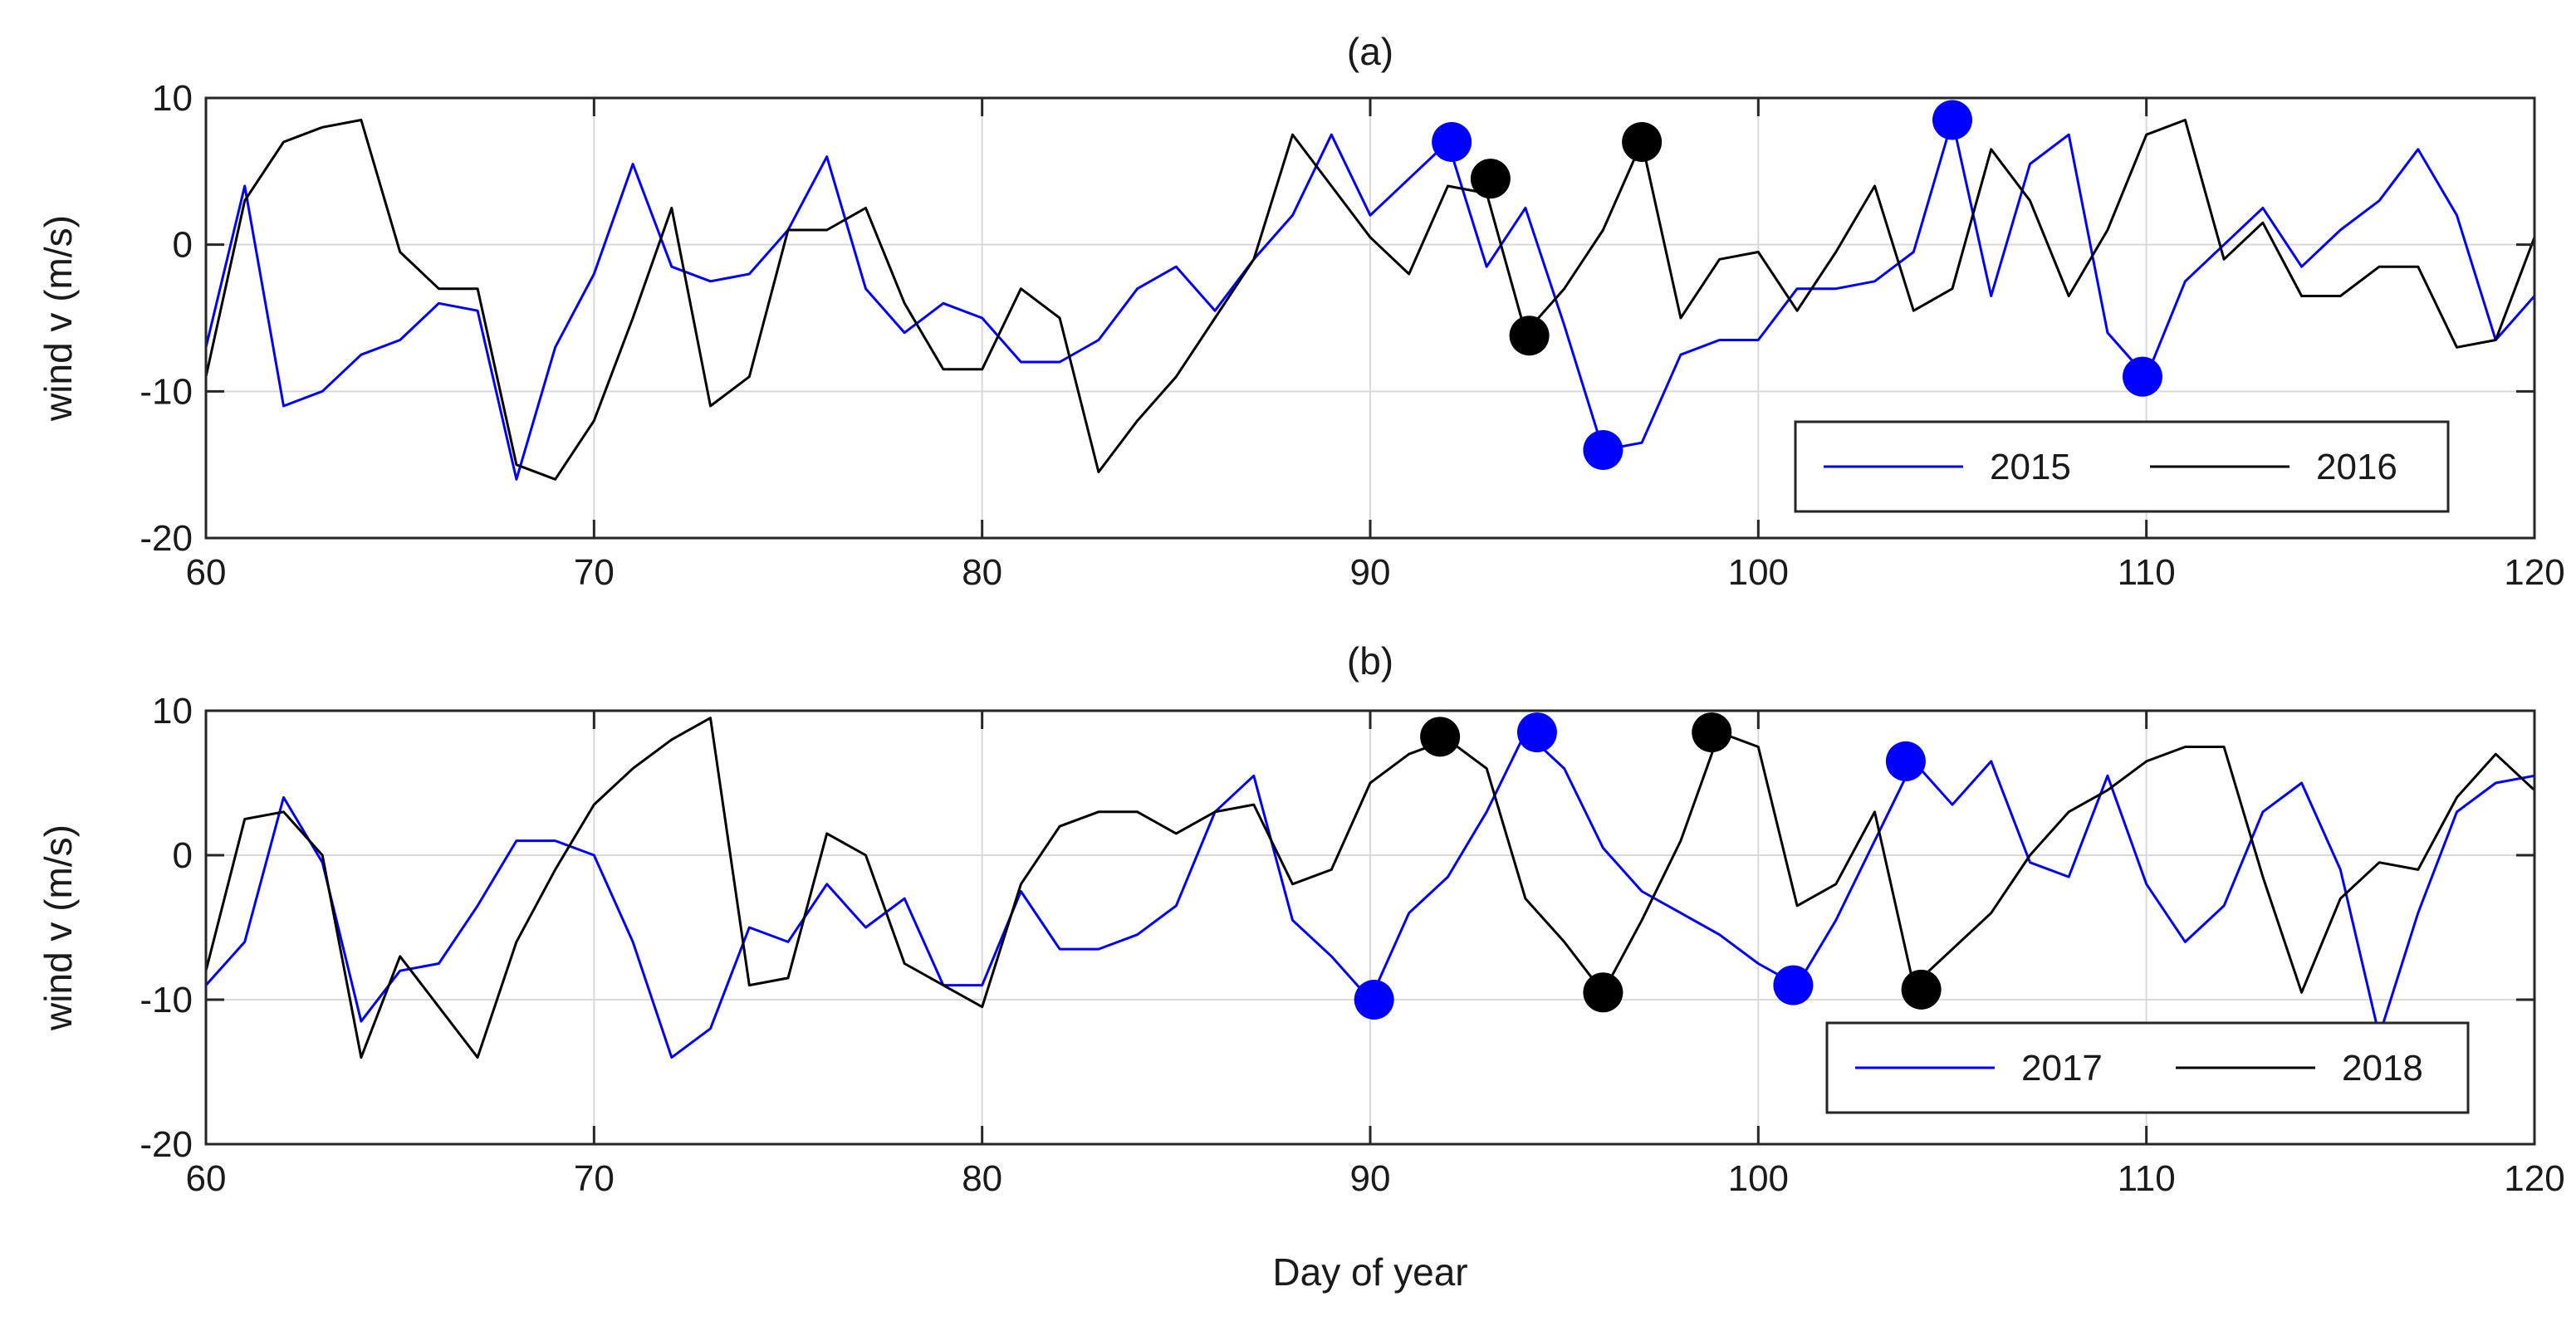 The image size is (2576, 1321). I want to click on y-tick-label-a--20: -20, so click(166, 538).